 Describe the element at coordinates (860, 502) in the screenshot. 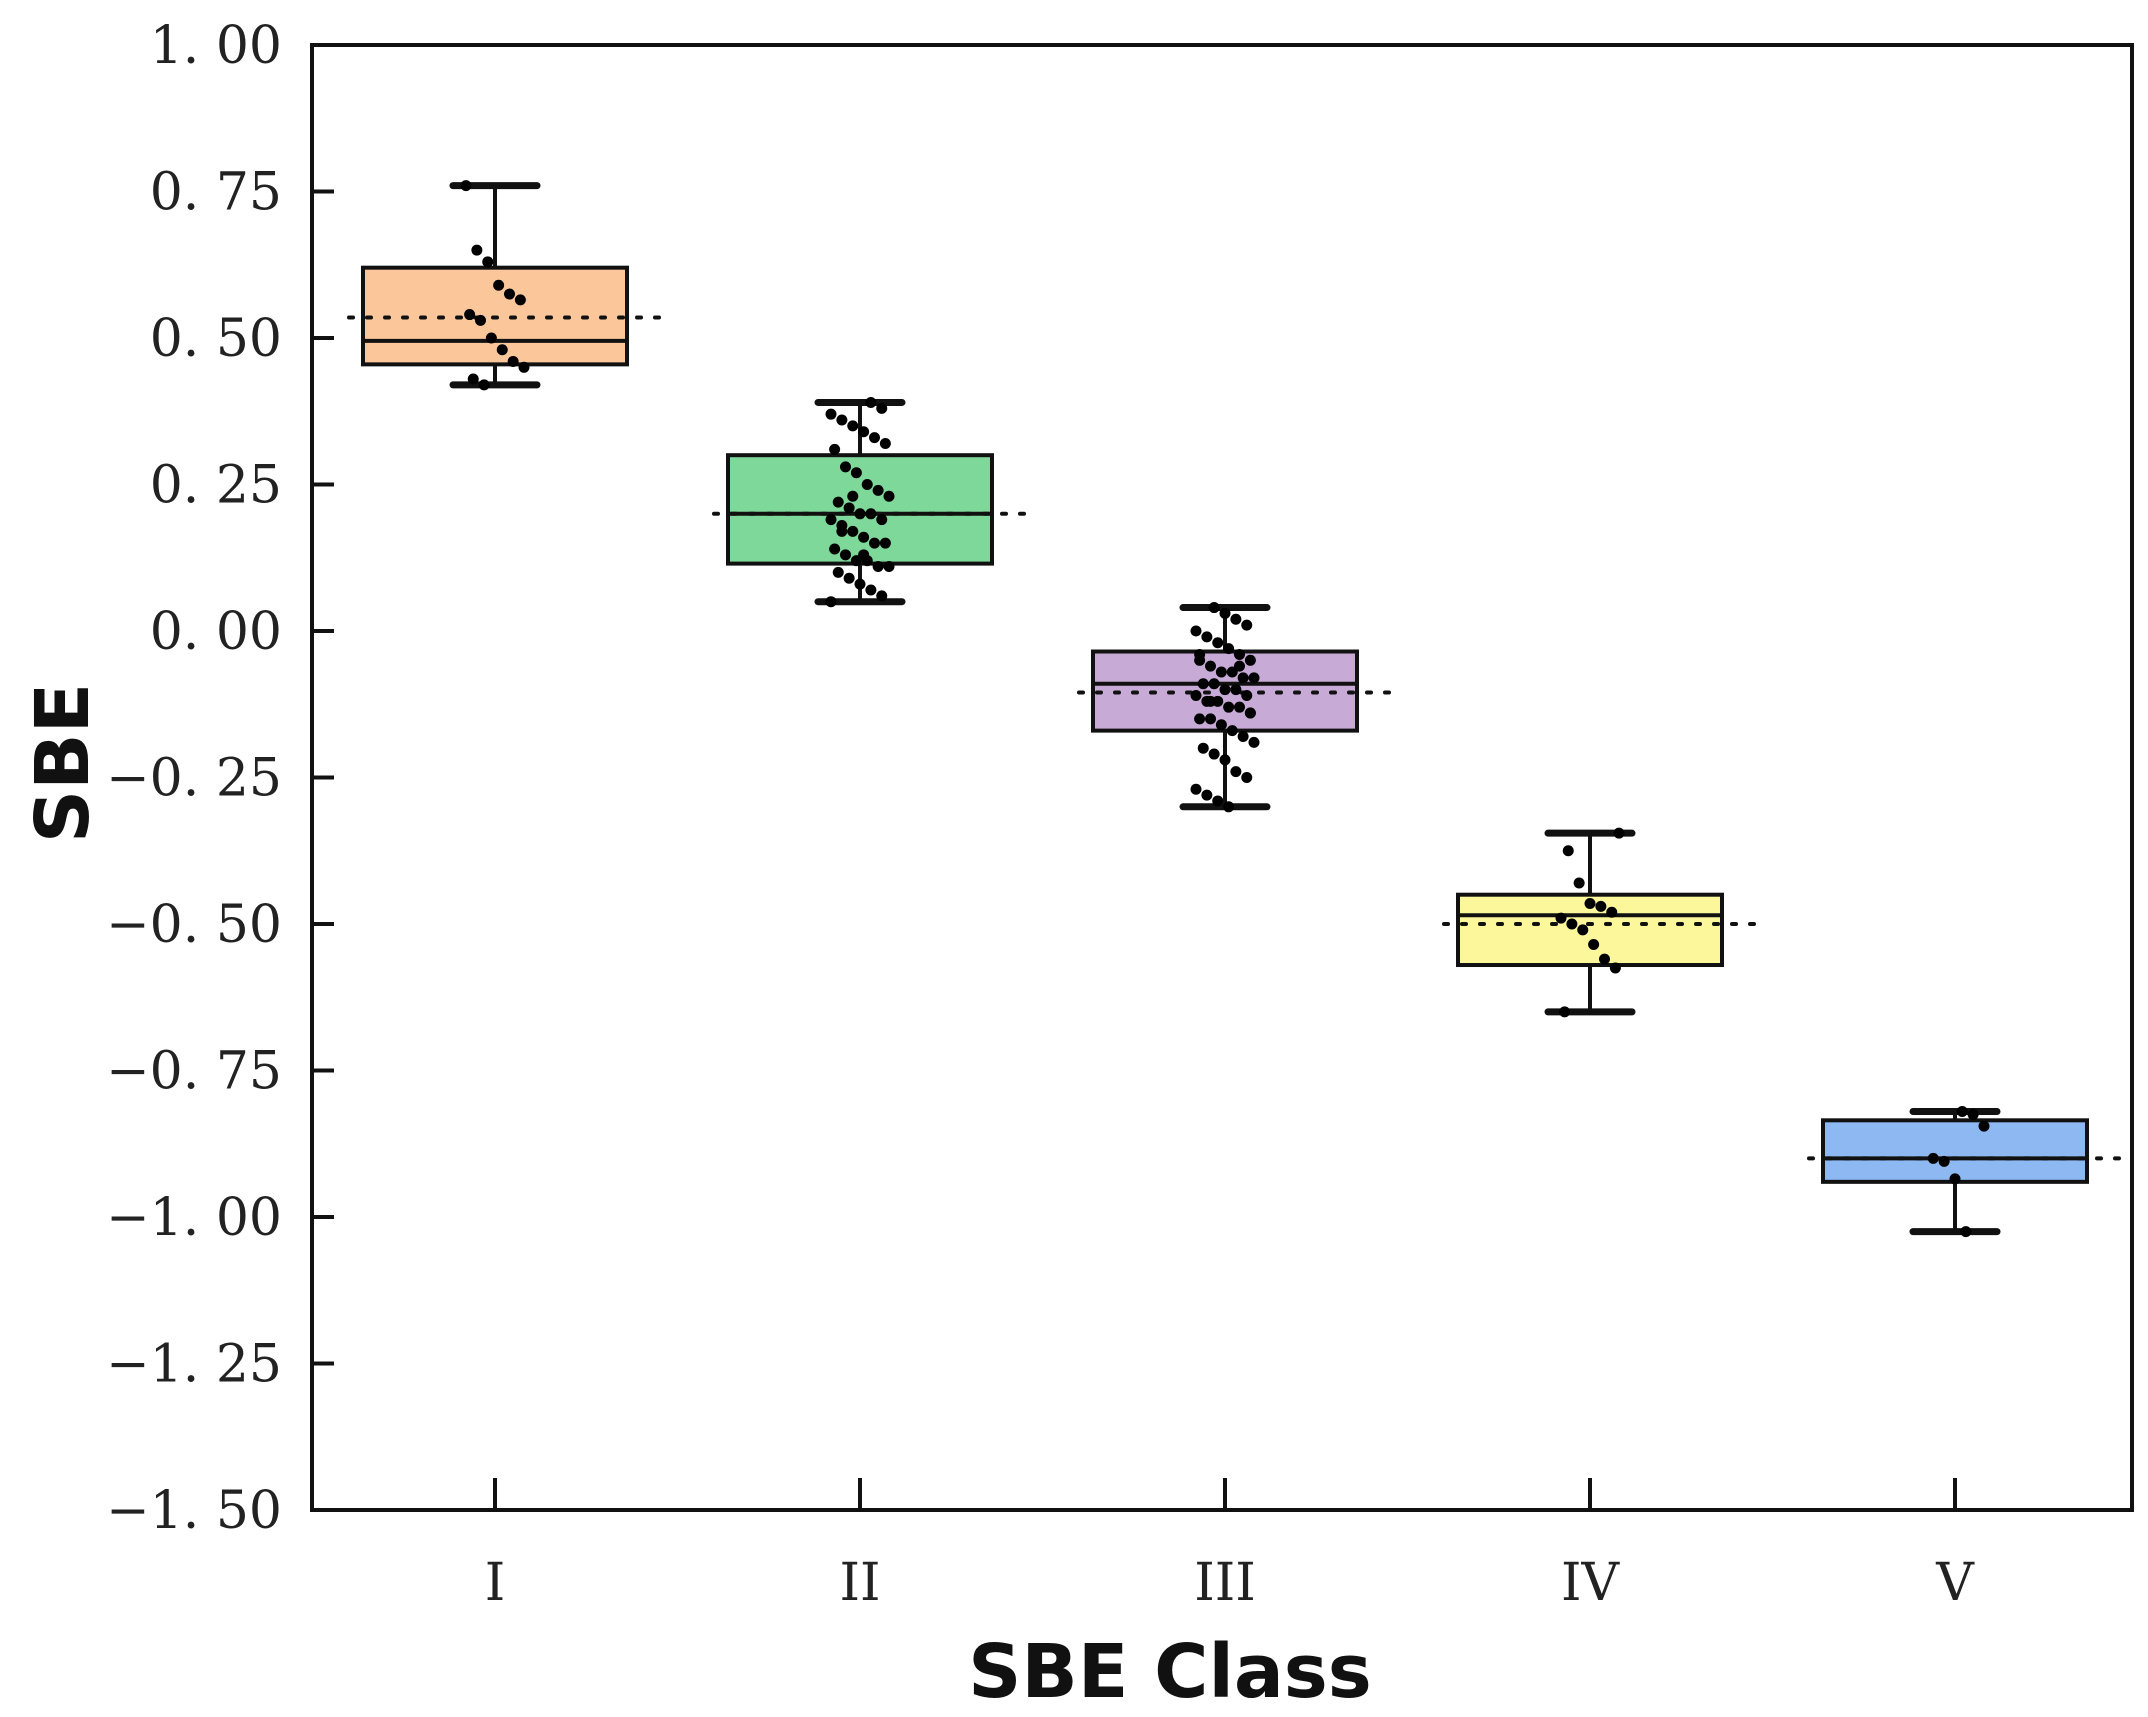

I see `points-group-ii` at that location.